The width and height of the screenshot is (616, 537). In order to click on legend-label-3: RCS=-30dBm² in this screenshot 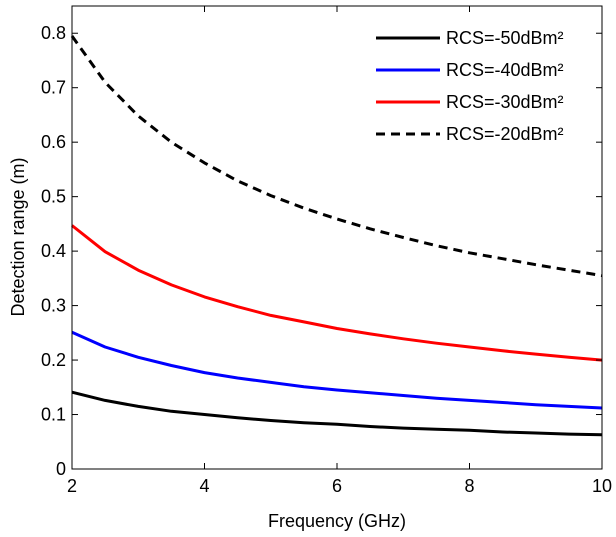, I will do `click(505, 102)`.